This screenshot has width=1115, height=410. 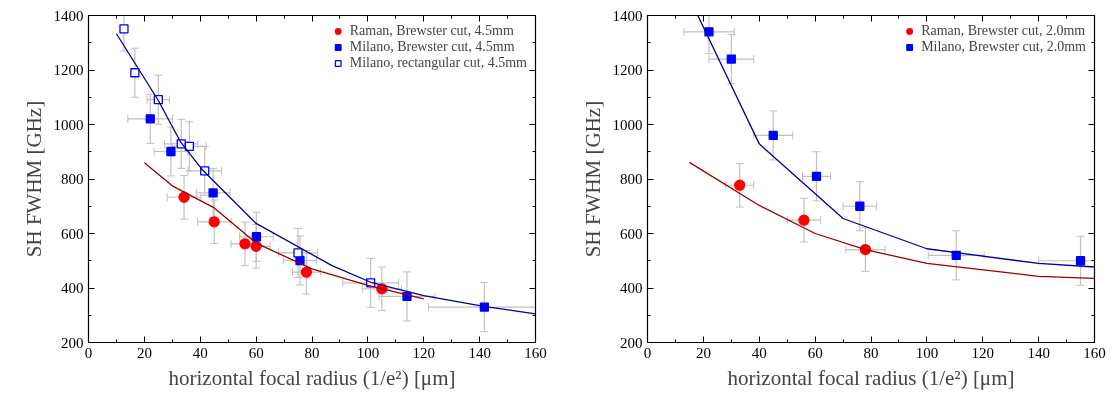 I want to click on legend-label: Raman, Brewster cut, 2.0mm, so click(x=1003, y=31).